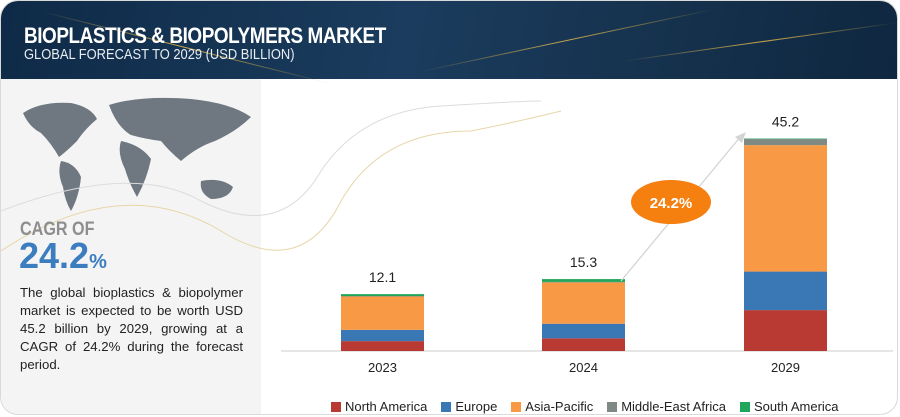 The width and height of the screenshot is (900, 417). Describe the element at coordinates (382, 335) in the screenshot. I see `bar-segment-europe-2023` at that location.